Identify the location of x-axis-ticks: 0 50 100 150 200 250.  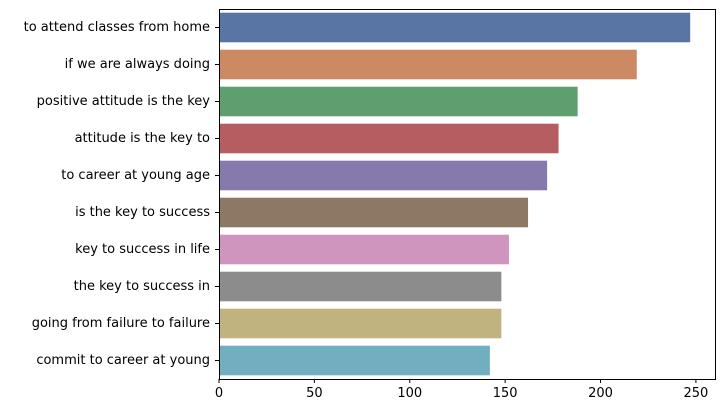
(461, 390).